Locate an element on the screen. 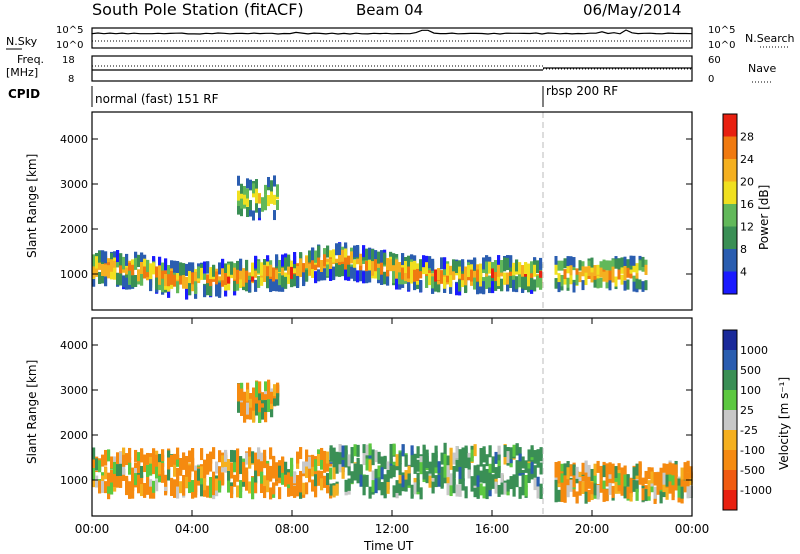 This screenshot has width=800, height=554. power-colorbar-swatch is located at coordinates (730, 260).